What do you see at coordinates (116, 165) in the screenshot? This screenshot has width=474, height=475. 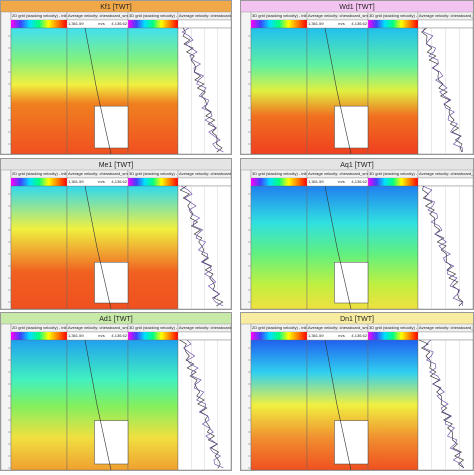 I see `panel-title: Me1 [TWT]` at bounding box center [116, 165].